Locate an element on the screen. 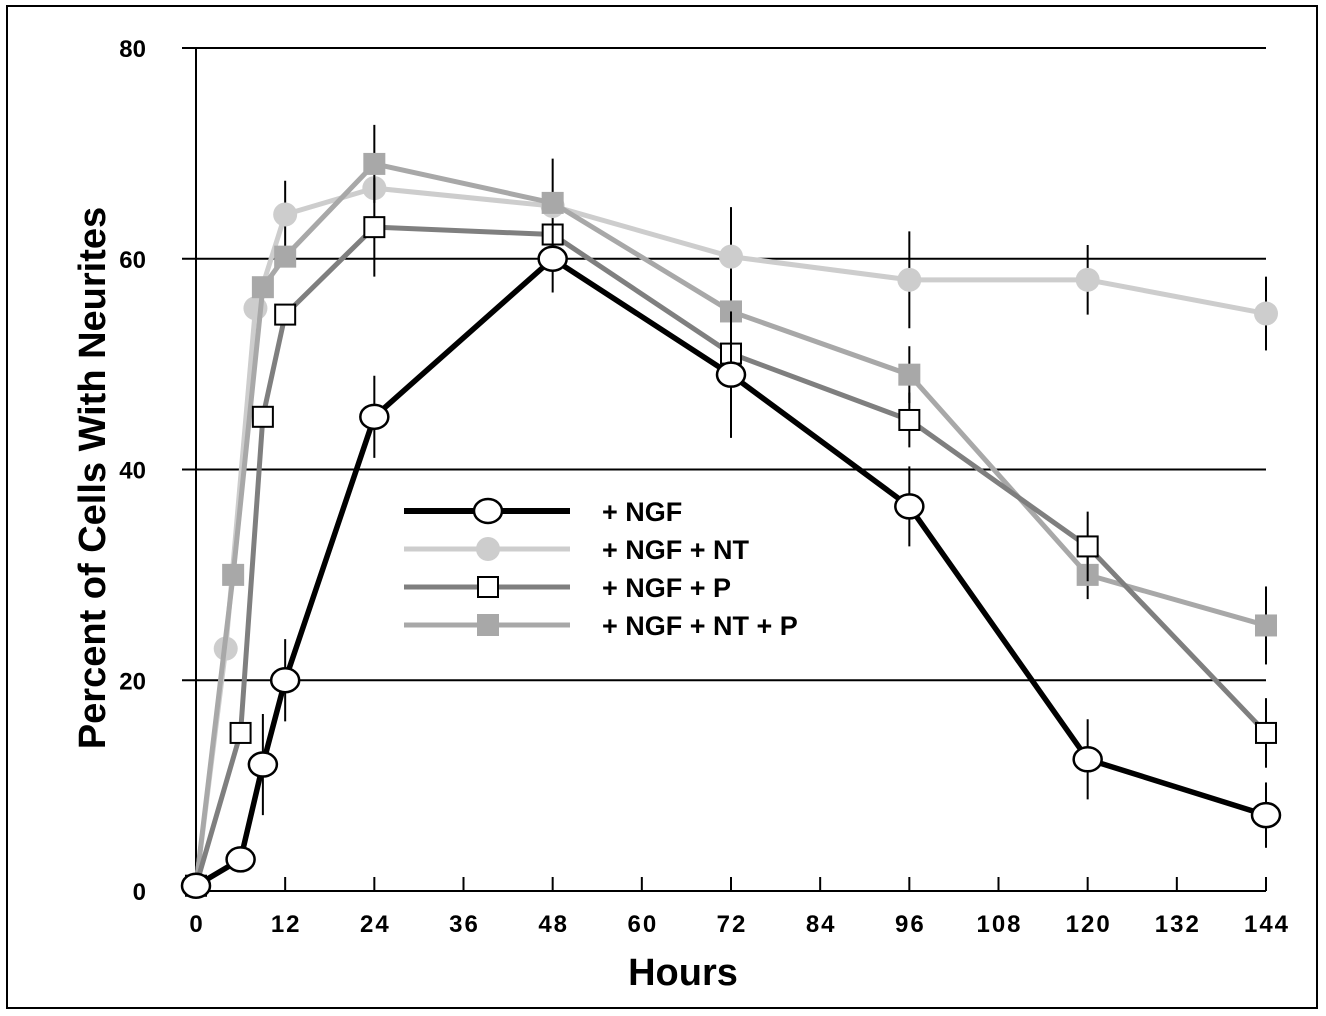  y-tick-label: 0 is located at coordinates (139, 892).